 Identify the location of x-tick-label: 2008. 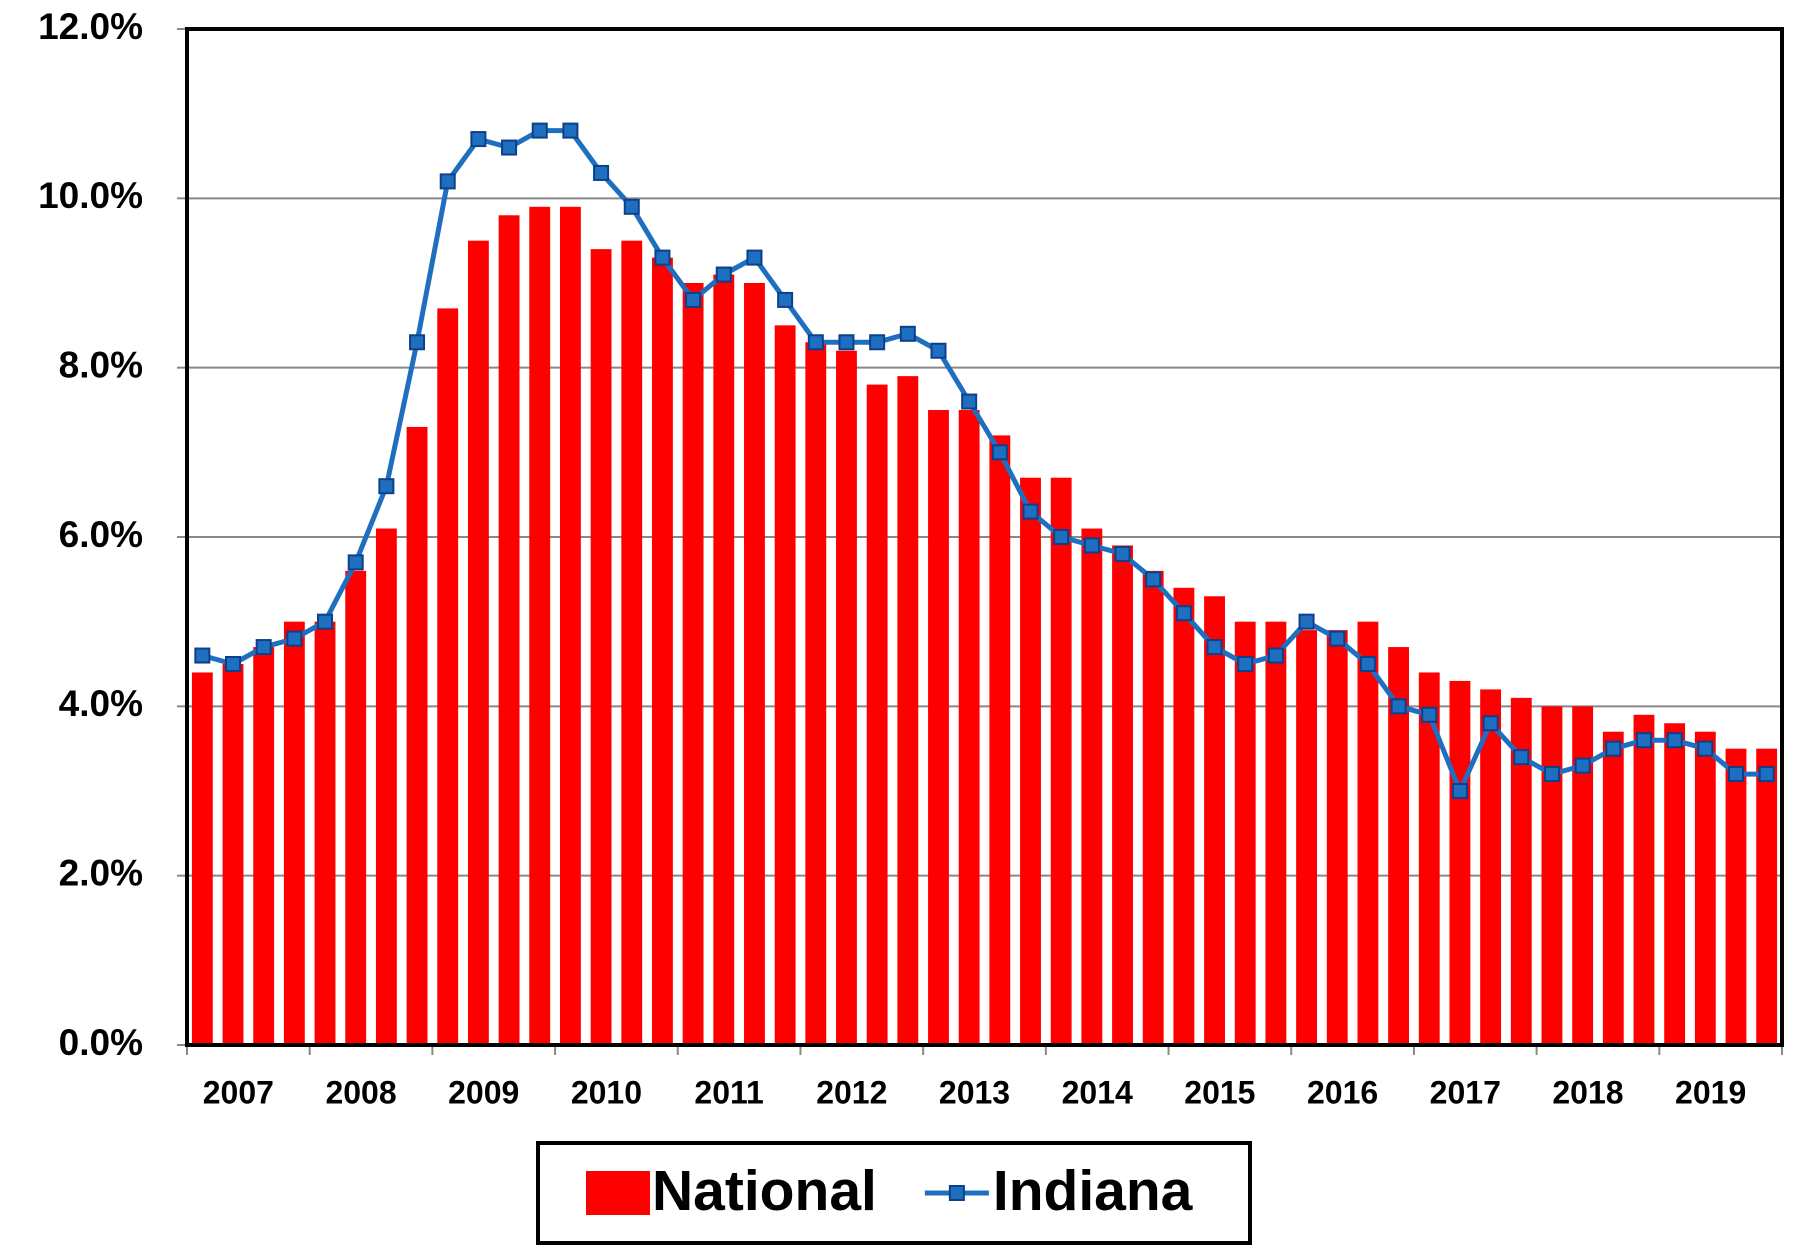
(360, 1092).